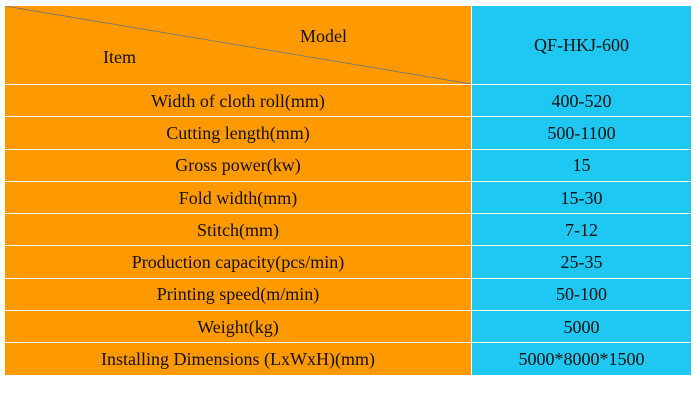 The width and height of the screenshot is (700, 419). Describe the element at coordinates (581, 133) in the screenshot. I see `spec-value-cell: 500-1100` at that location.